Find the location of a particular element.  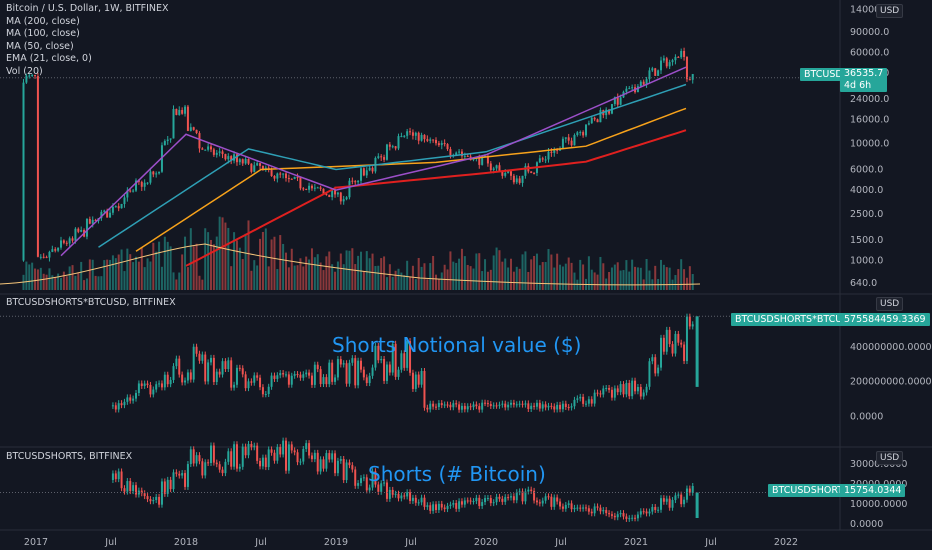

shorts-last-candle is located at coordinates (697, 505).